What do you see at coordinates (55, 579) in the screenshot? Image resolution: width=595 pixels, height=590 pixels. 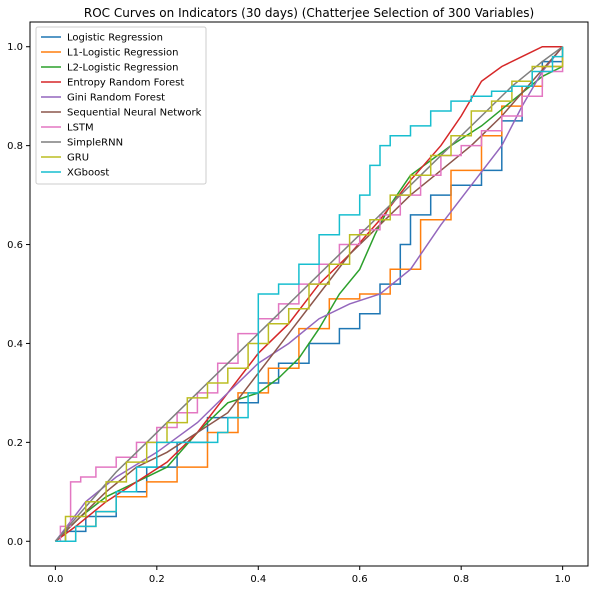 I see `x-tick-label: 0.0` at bounding box center [55, 579].